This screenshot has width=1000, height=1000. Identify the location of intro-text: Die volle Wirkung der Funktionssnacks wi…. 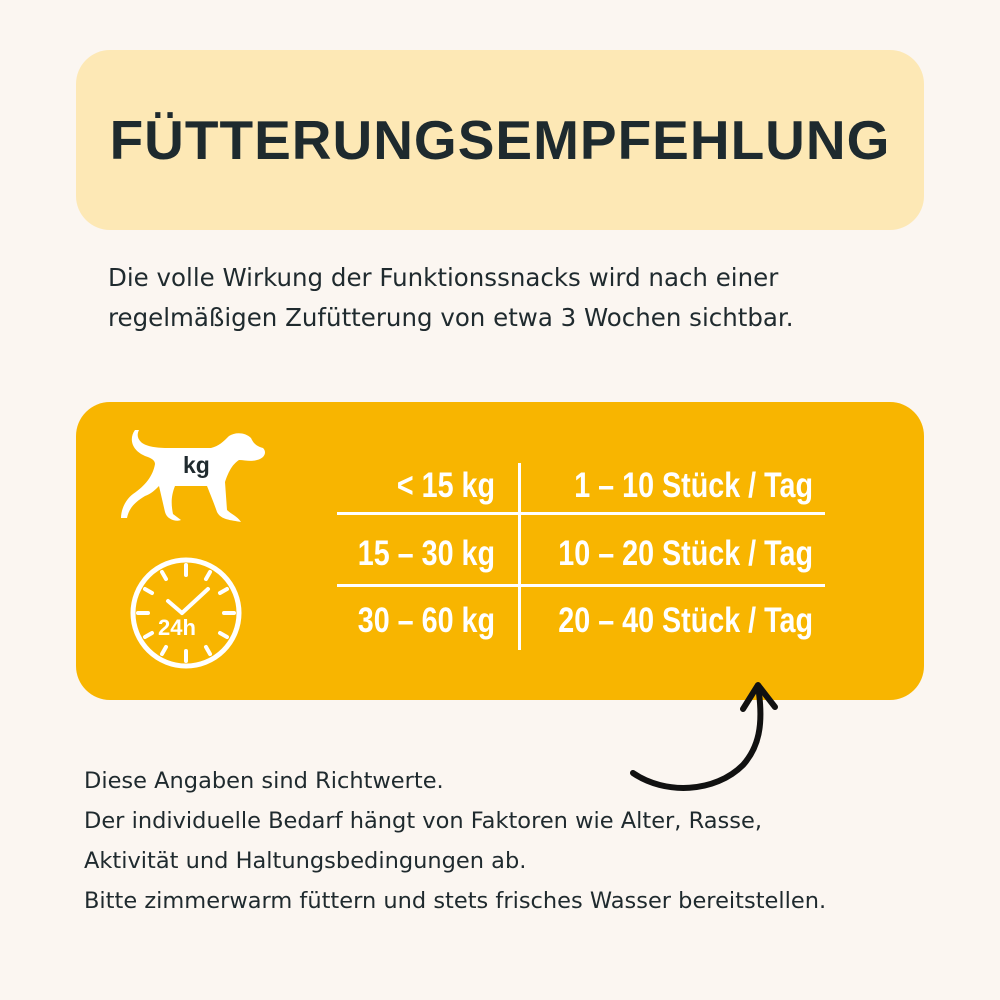
(518, 298).